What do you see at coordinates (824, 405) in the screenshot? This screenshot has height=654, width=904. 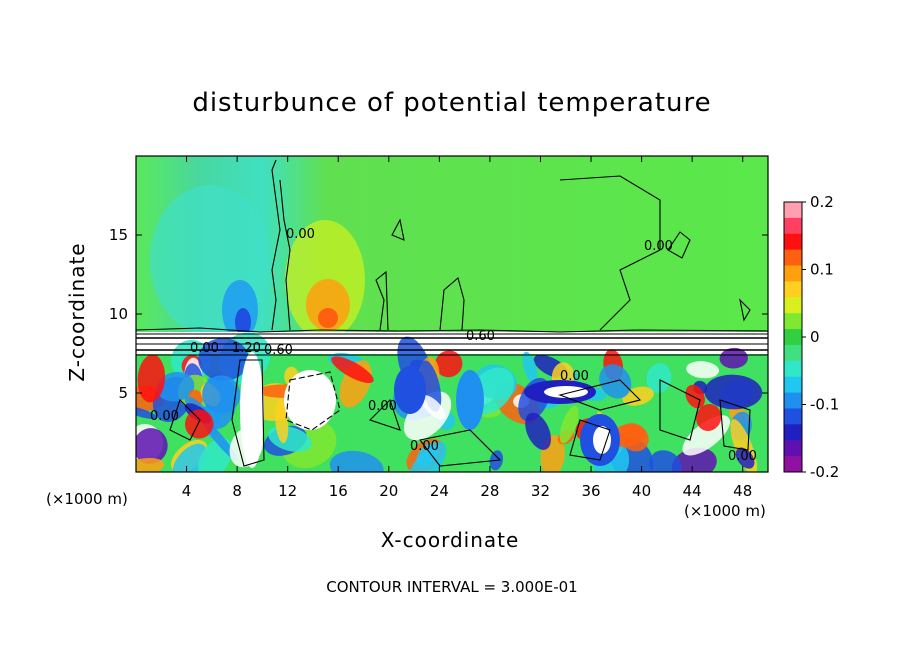 I see `colorbar-tick-label: -0.1` at bounding box center [824, 405].